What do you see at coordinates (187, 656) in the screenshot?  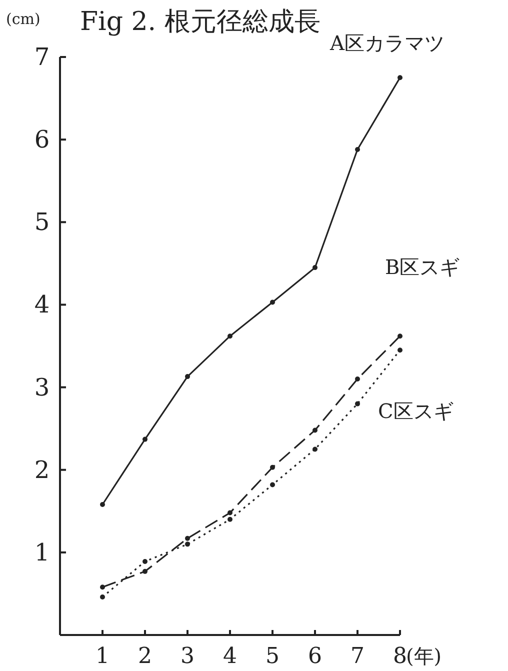 I see `x-tick-label: 3` at bounding box center [187, 656].